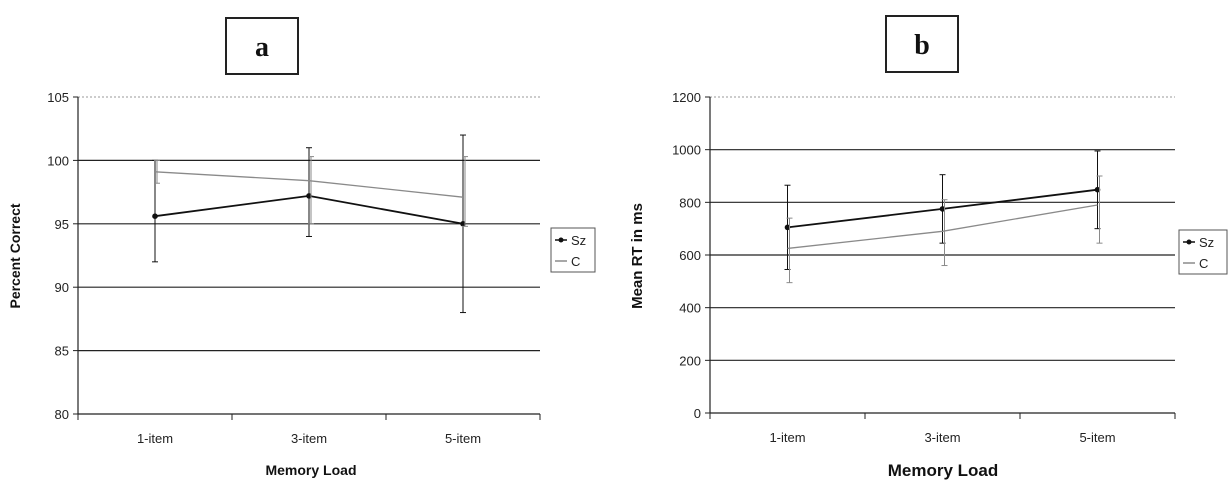  Describe the element at coordinates (943, 470) in the screenshot. I see `x-axis-title-b: Memory Load` at that location.